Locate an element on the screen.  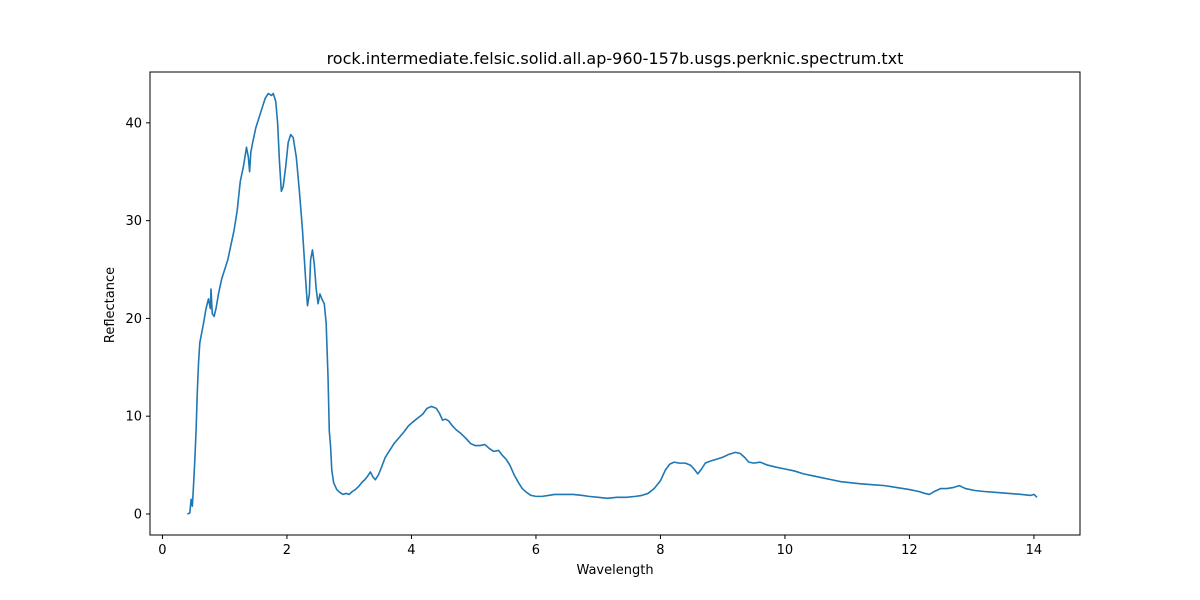
y-tick-label-20: 20 is located at coordinates (133, 319).